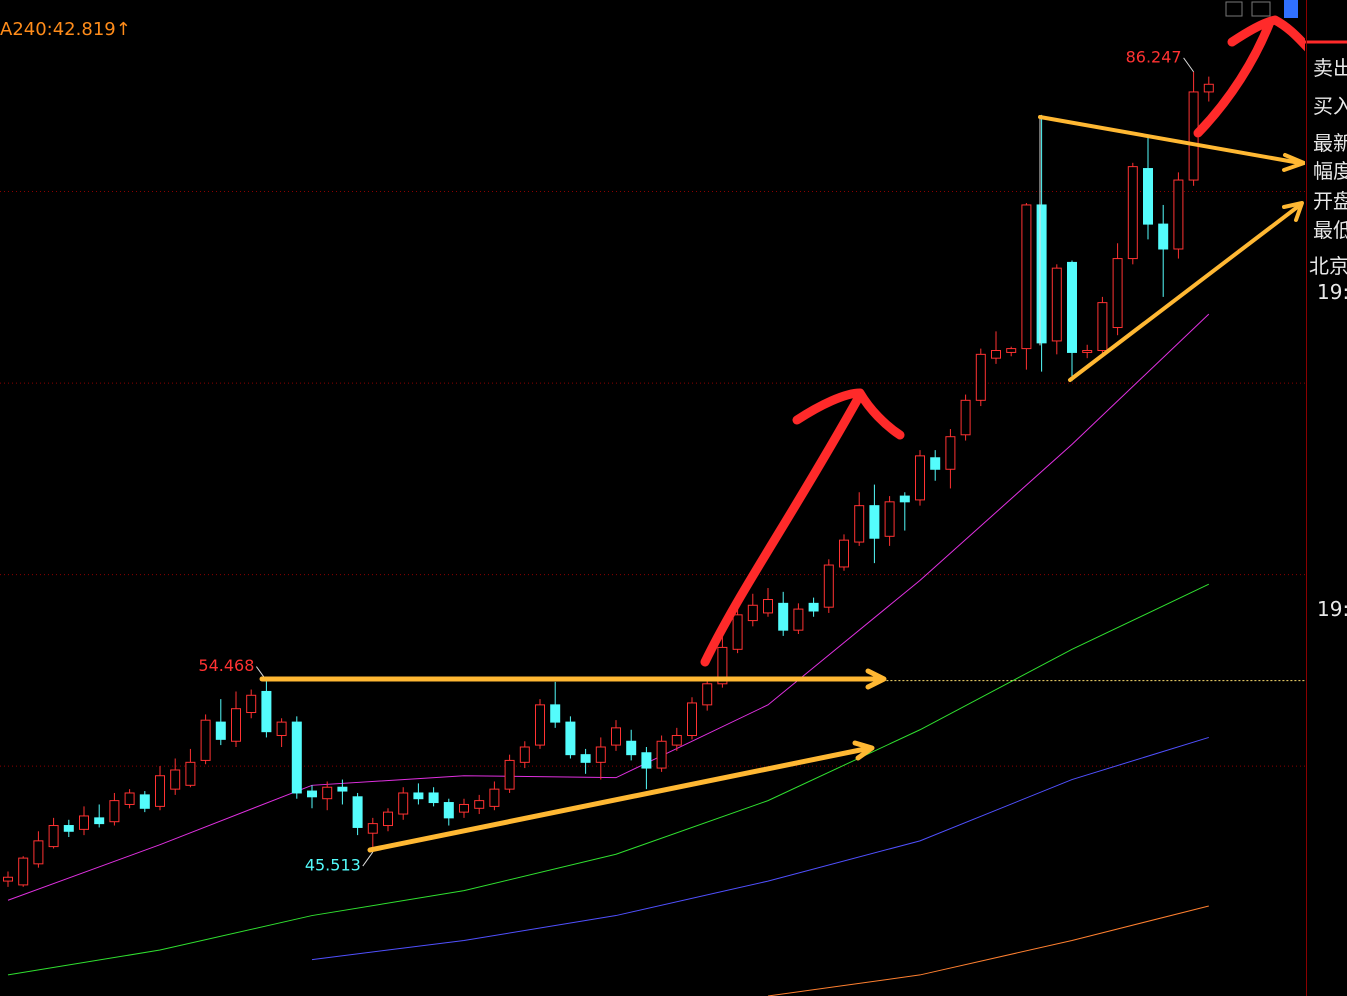 The image size is (1347, 996). What do you see at coordinates (333, 865) in the screenshot?
I see `extreme-label: 45.513` at bounding box center [333, 865].